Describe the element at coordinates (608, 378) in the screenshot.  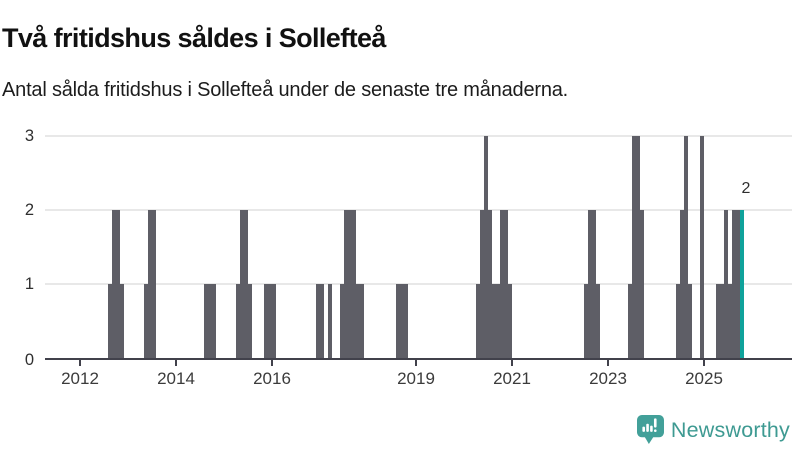
I see `x-axis-label: 2023` at that location.